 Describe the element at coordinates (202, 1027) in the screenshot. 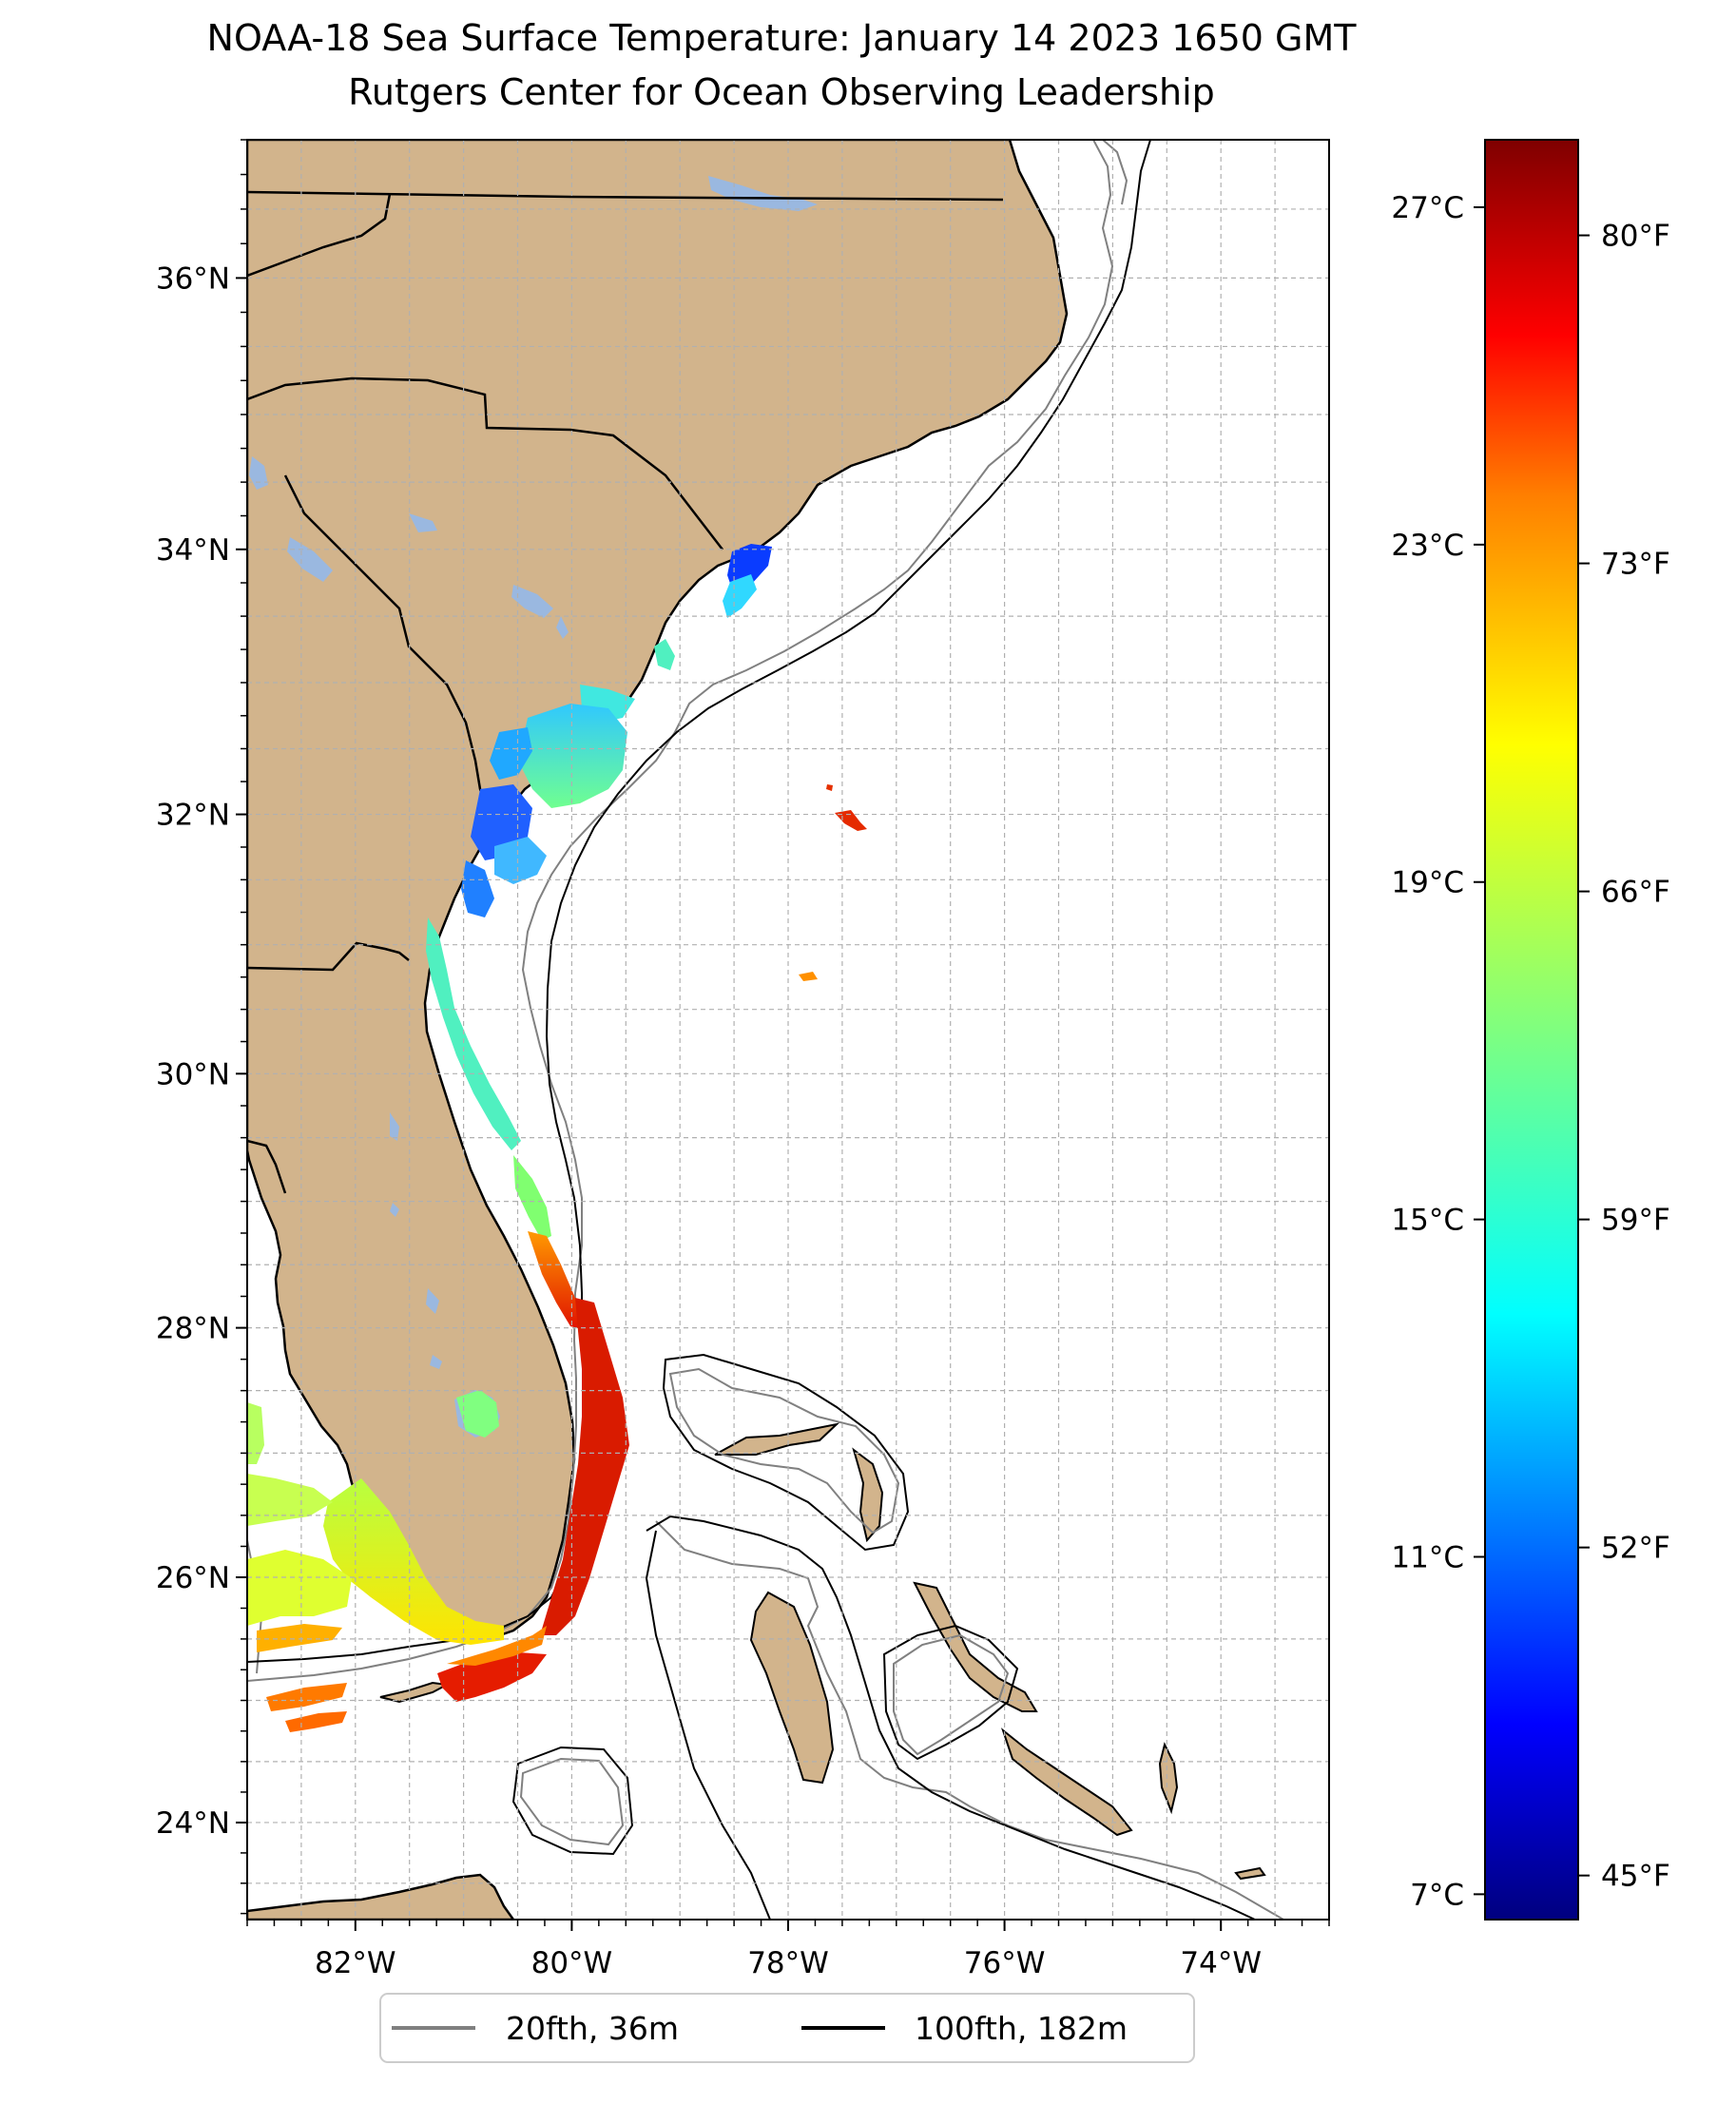

I see `latitude-axis: 24°N 26°N 28°N 30°N 32°N 34°N 36°N` at that location.